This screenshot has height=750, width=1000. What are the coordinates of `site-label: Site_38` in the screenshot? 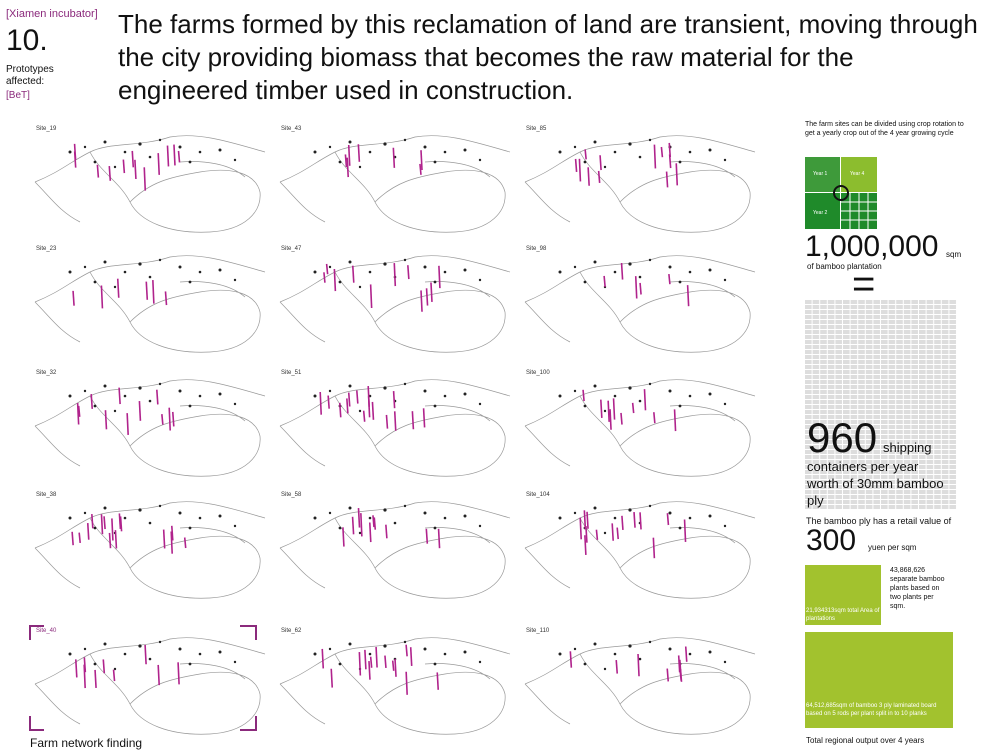 It's located at (46, 495).